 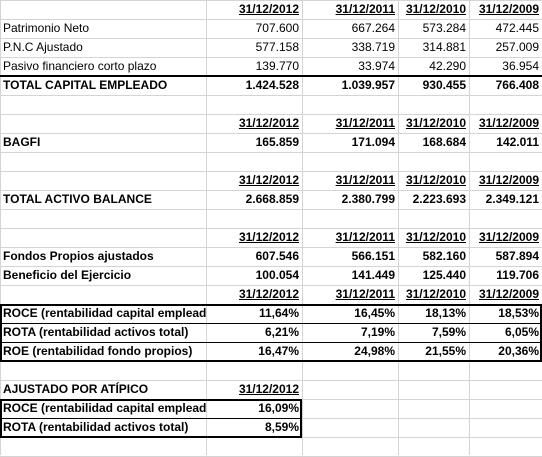 What do you see at coordinates (43, 47) in the screenshot?
I see `row-label: P.N.C Ajustado` at bounding box center [43, 47].